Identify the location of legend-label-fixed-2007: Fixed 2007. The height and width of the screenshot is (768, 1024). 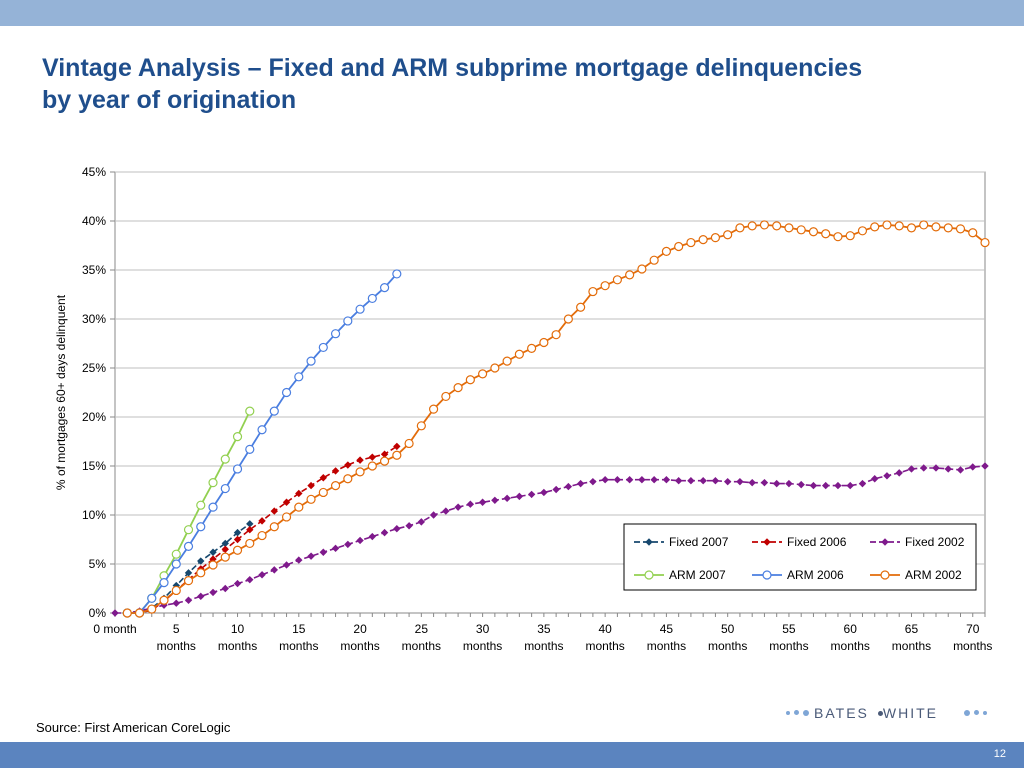
(699, 542).